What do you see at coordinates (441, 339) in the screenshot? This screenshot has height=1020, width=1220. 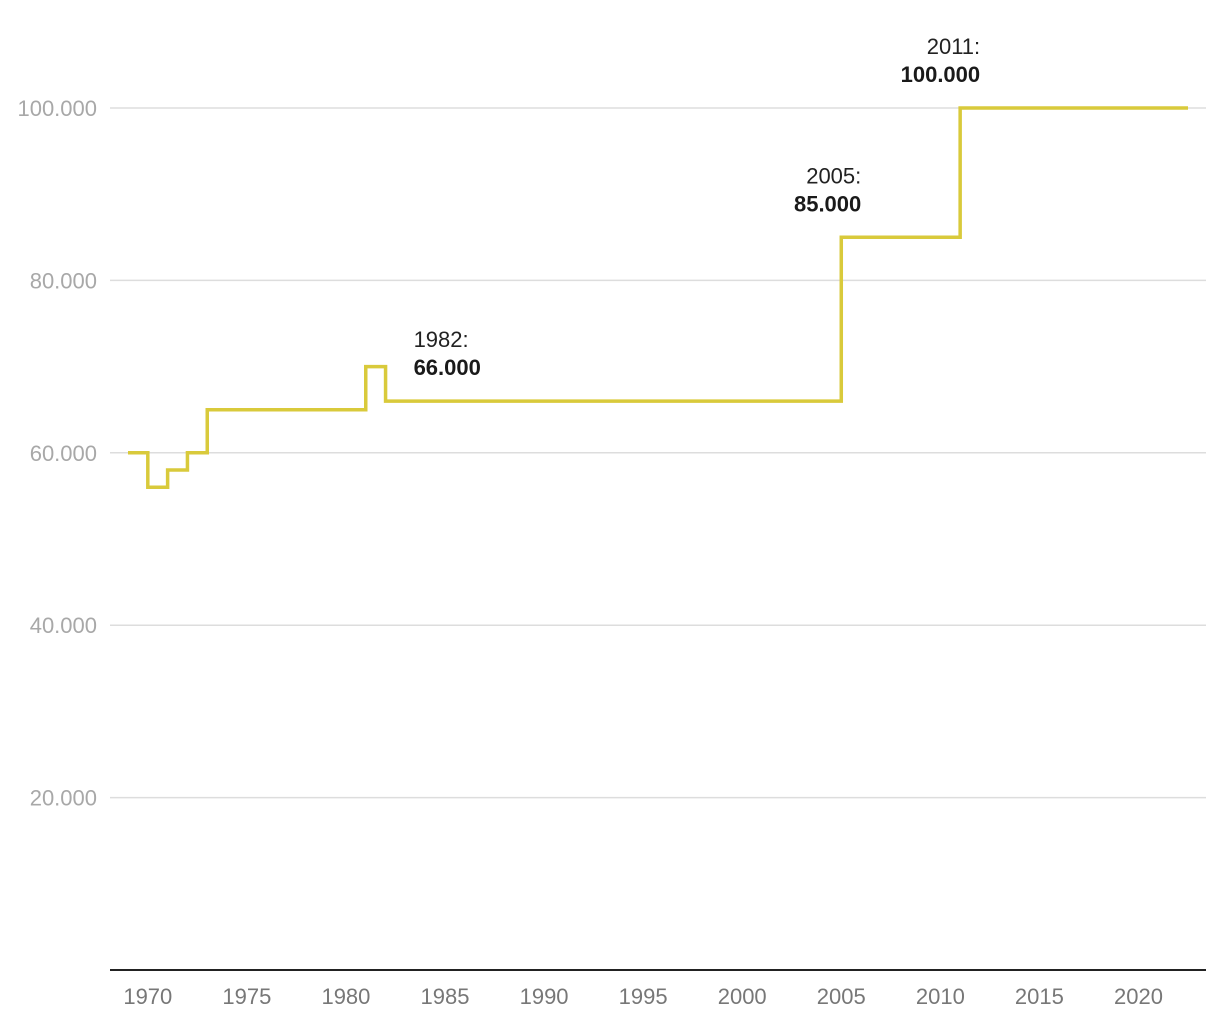 I see `annotation-year: 1982:` at bounding box center [441, 339].